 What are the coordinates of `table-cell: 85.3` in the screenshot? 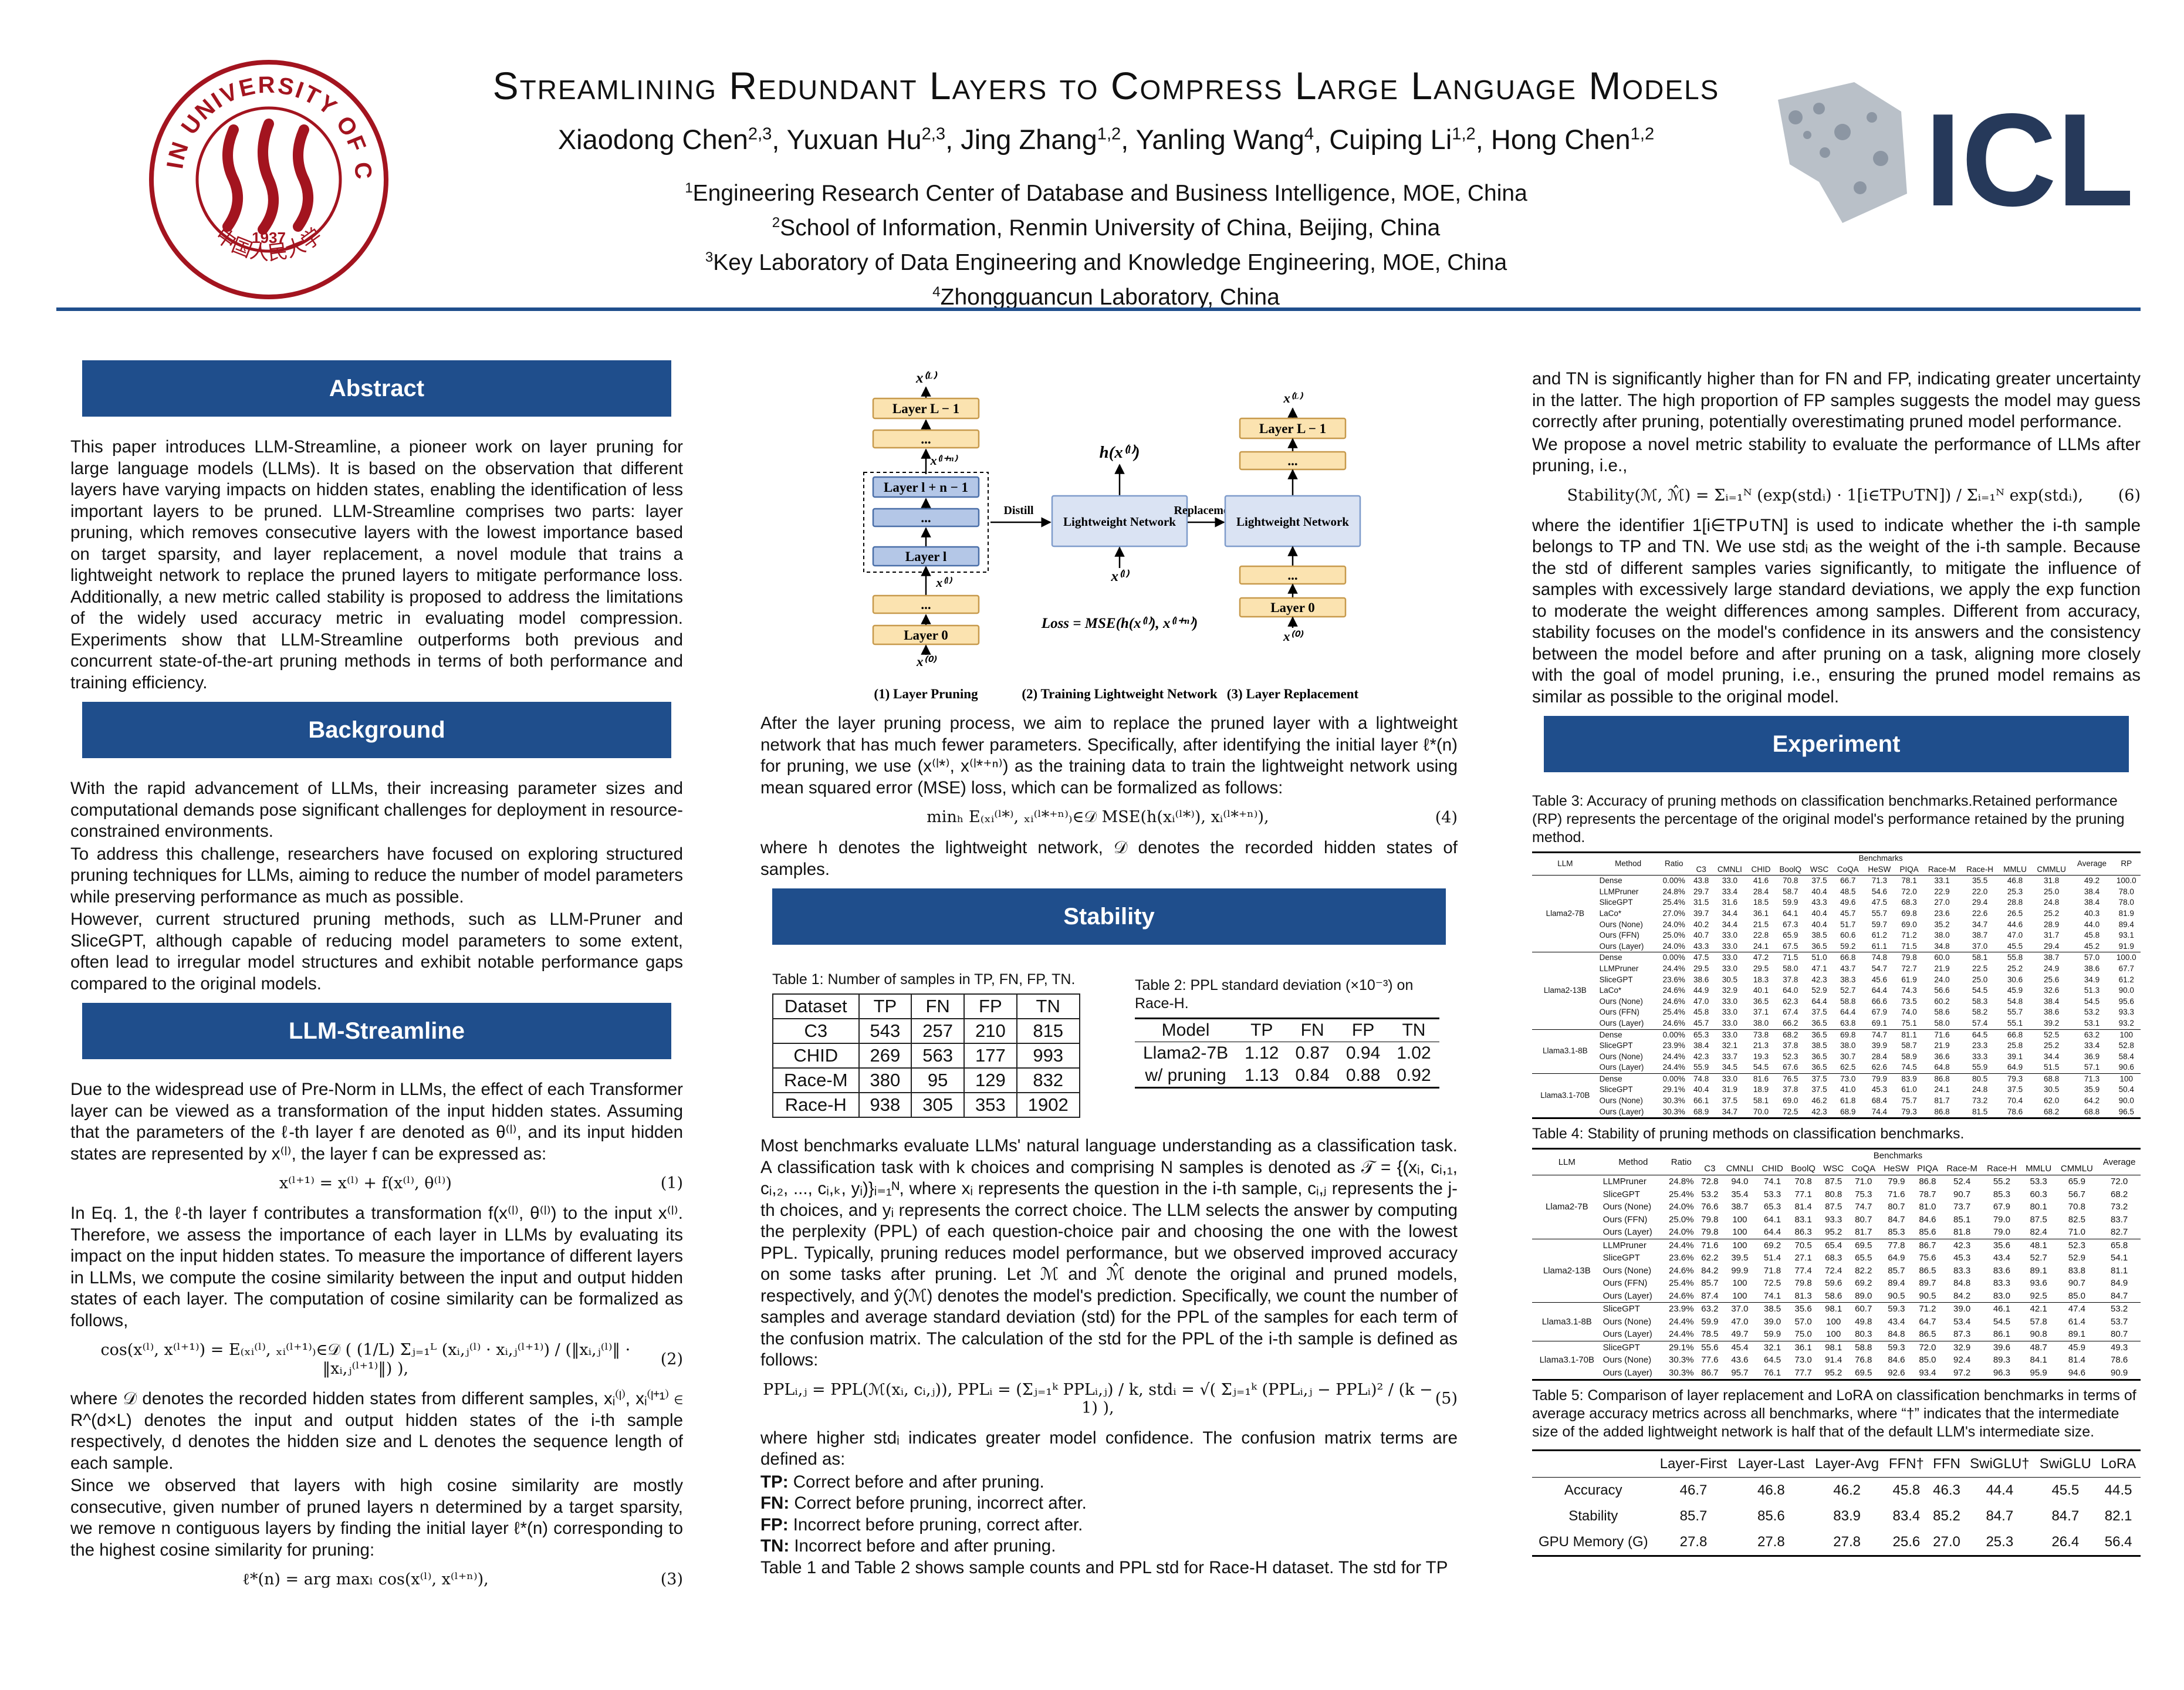 It's located at (1896, 1233).